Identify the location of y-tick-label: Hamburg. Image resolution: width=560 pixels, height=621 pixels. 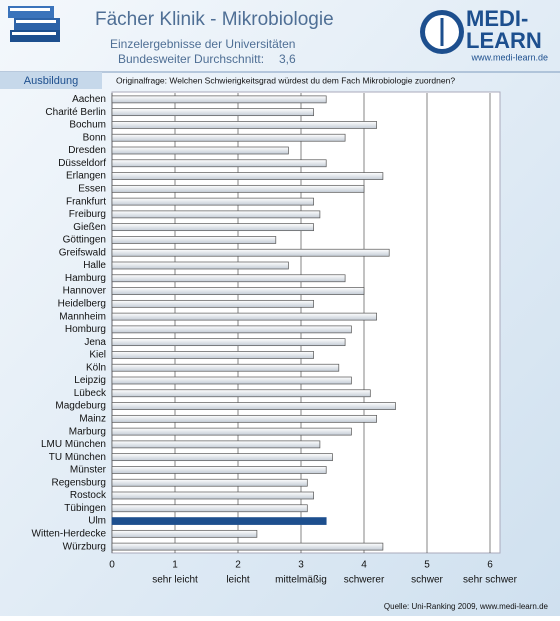
(85, 278).